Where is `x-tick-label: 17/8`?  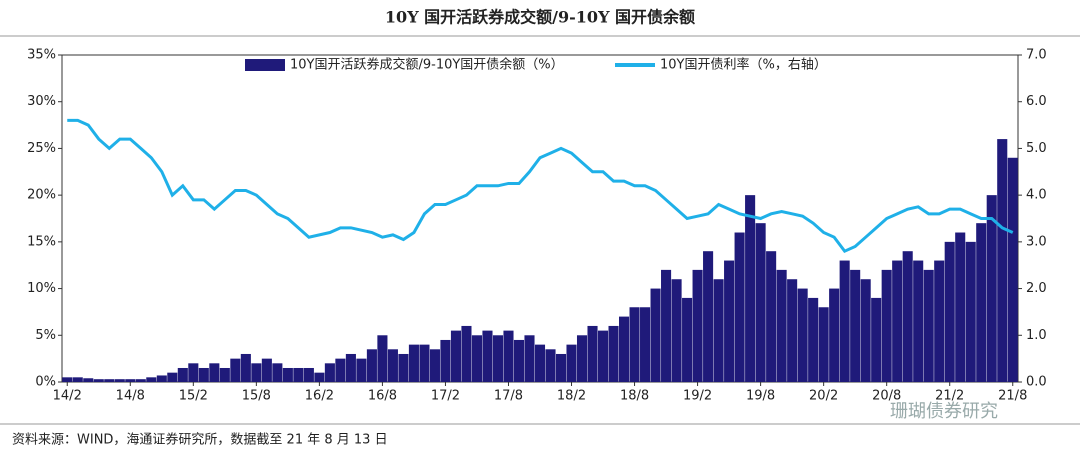
x-tick-label: 17/8 is located at coordinates (508, 396).